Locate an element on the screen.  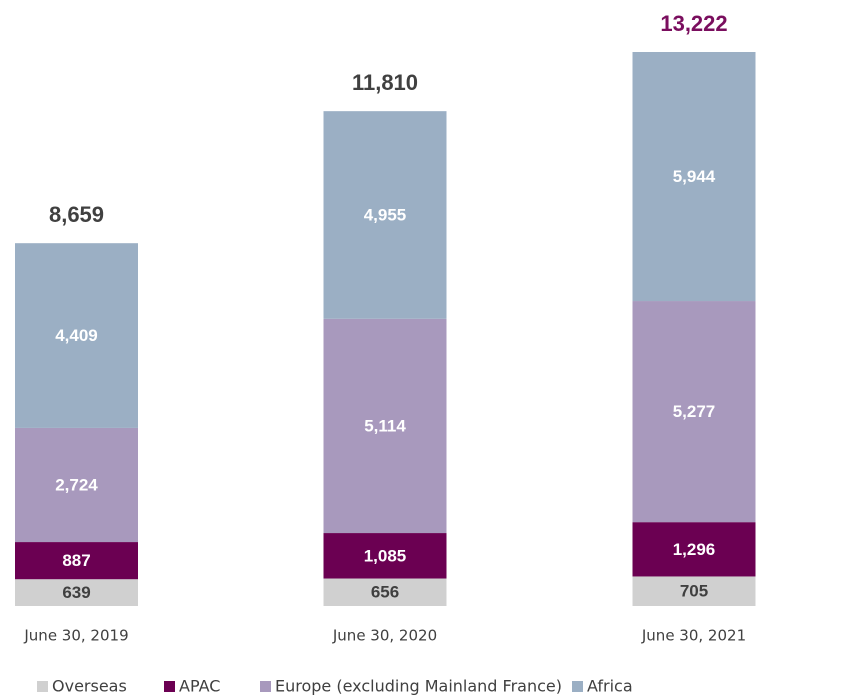
value-label: 656 is located at coordinates (385, 592).